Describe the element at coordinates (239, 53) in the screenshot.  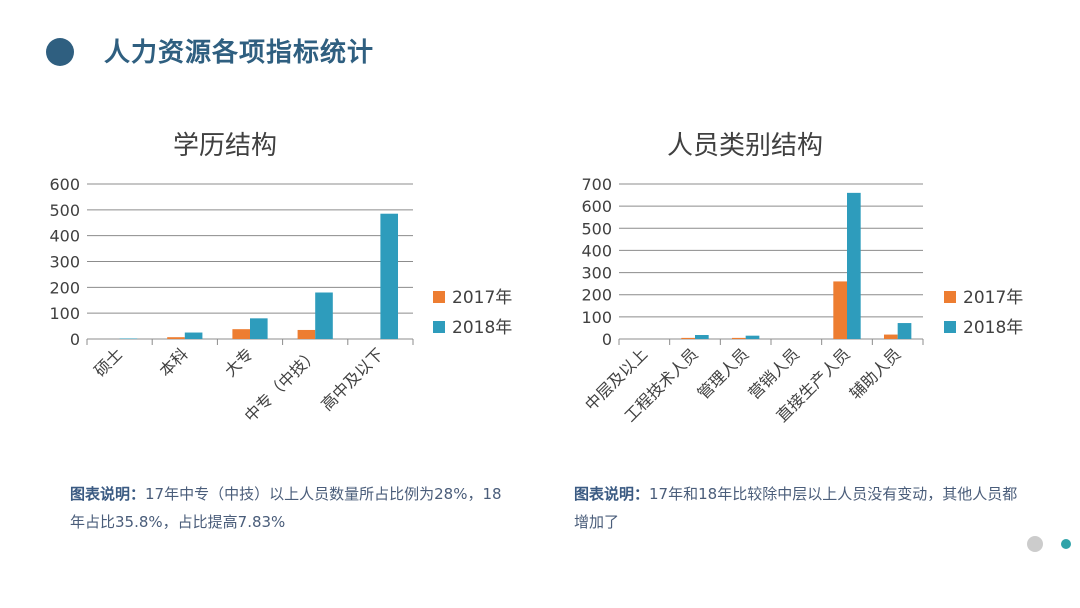
I see `page-title: 人力资源各项指标统计` at that location.